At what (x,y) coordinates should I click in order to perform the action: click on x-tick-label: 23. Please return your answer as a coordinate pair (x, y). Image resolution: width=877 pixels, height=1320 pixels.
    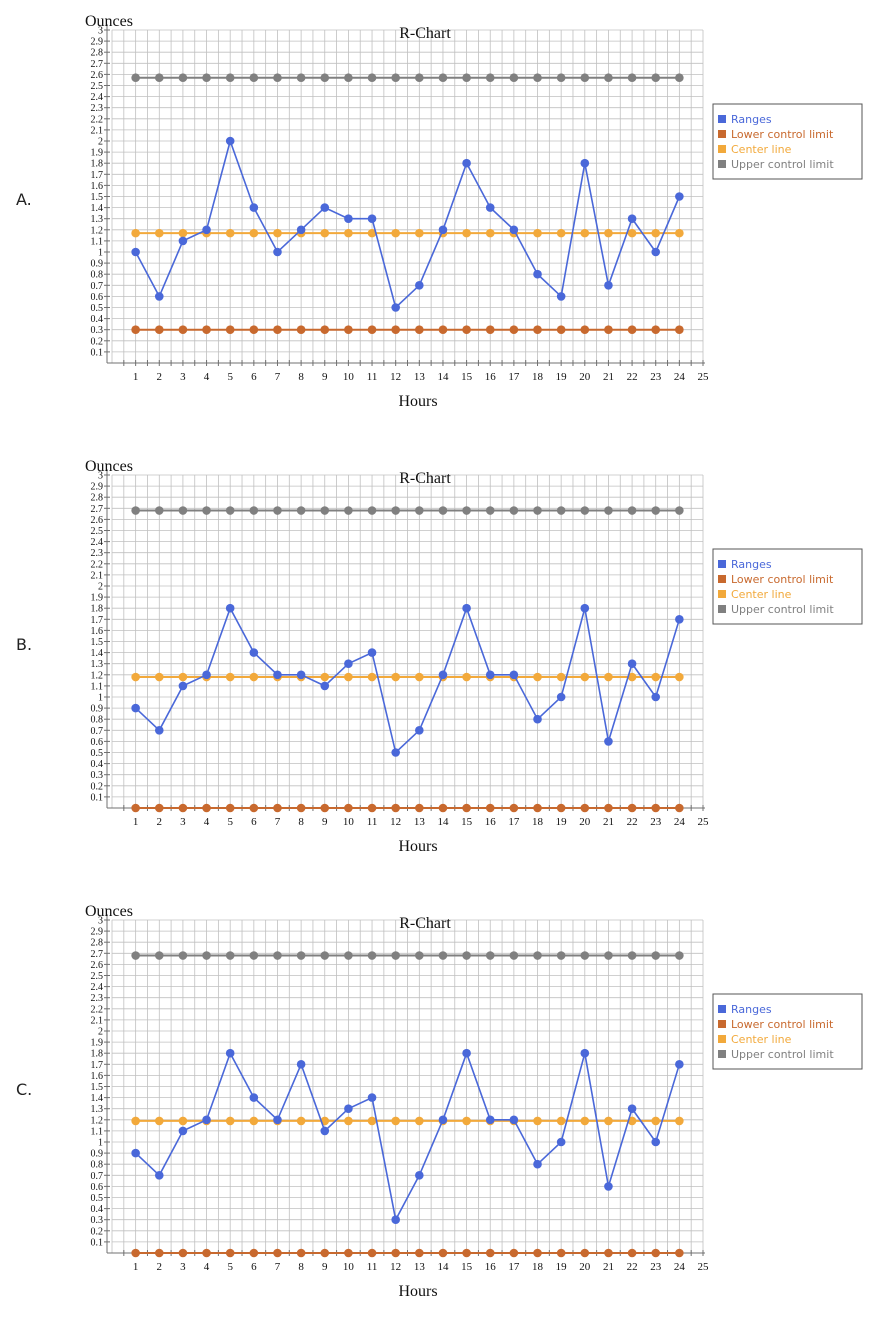
    Looking at the image, I should click on (656, 1267).